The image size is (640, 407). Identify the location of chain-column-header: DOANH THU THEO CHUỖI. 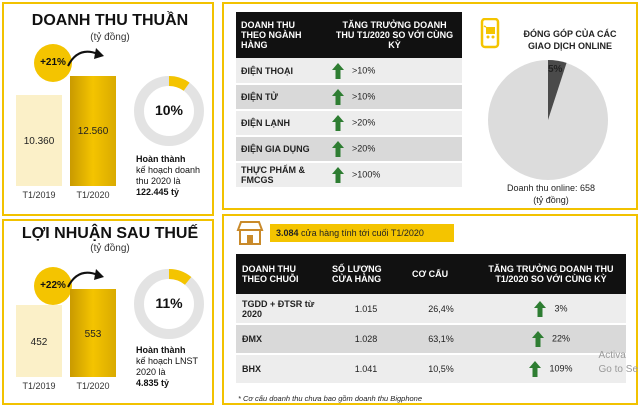
(281, 274).